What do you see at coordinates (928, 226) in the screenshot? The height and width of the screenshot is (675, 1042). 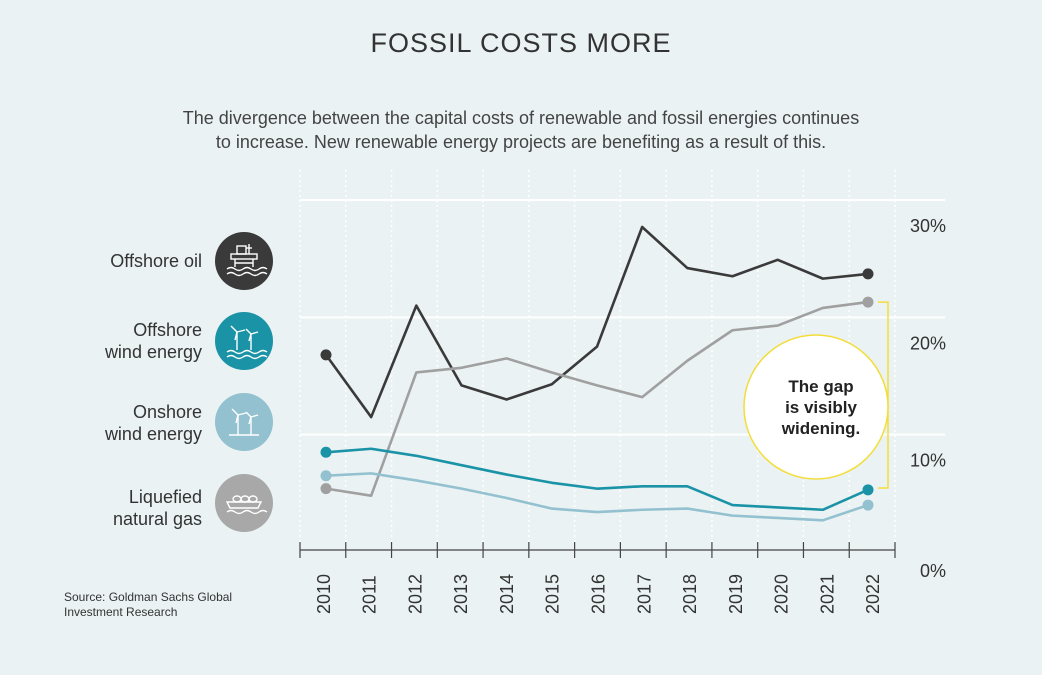 I see `y-tick-label: 30%` at bounding box center [928, 226].